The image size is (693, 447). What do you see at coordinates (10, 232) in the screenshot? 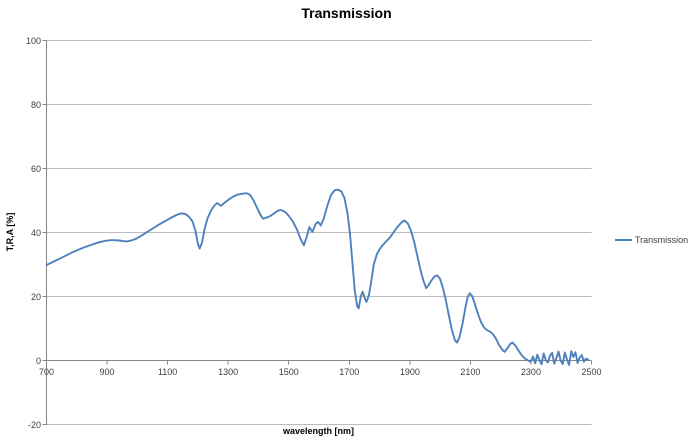
I see `y-axis-title: T,R,A [%]` at bounding box center [10, 232].